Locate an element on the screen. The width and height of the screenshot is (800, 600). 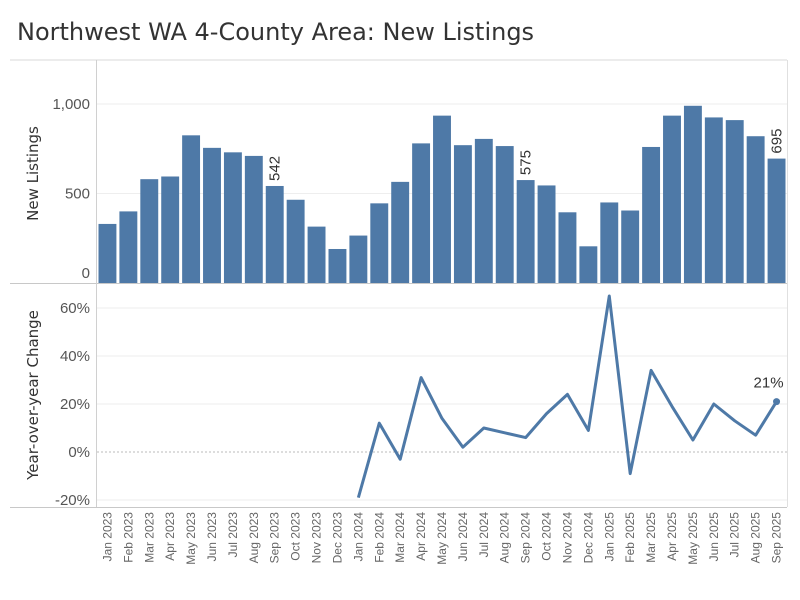
line-y-tick-label: -20% is located at coordinates (72, 500).